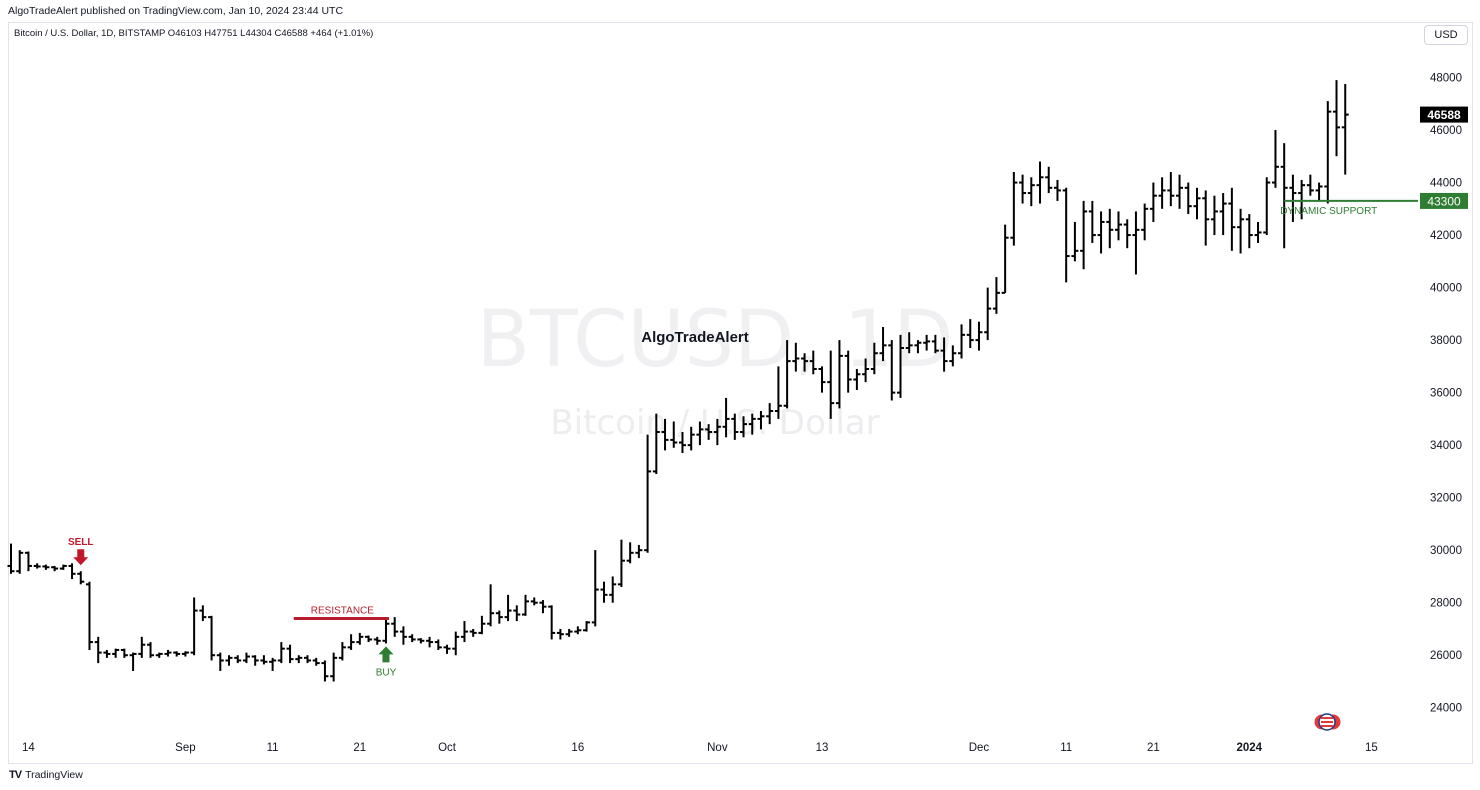 This screenshot has width=1480, height=790. What do you see at coordinates (1446, 394) in the screenshot?
I see `y-tick-label: 36000` at bounding box center [1446, 394].